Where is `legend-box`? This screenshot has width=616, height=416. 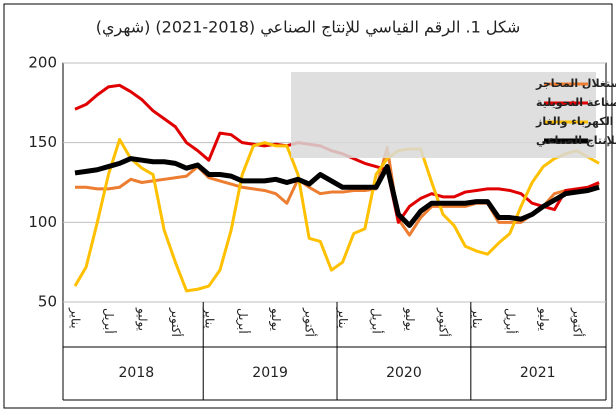 legend-box is located at coordinates (443, 115).